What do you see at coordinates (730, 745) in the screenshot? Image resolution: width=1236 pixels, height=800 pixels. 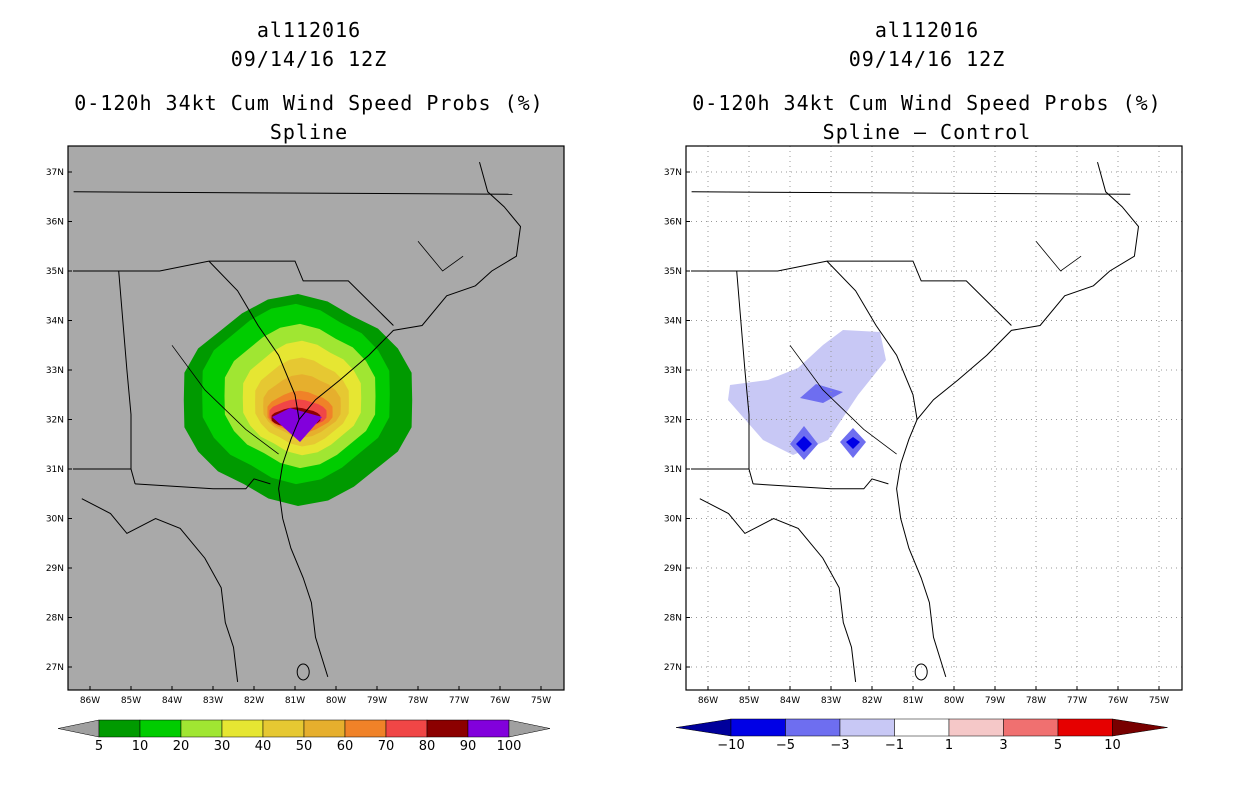 I see `colorbar-label: −10` at bounding box center [730, 745].